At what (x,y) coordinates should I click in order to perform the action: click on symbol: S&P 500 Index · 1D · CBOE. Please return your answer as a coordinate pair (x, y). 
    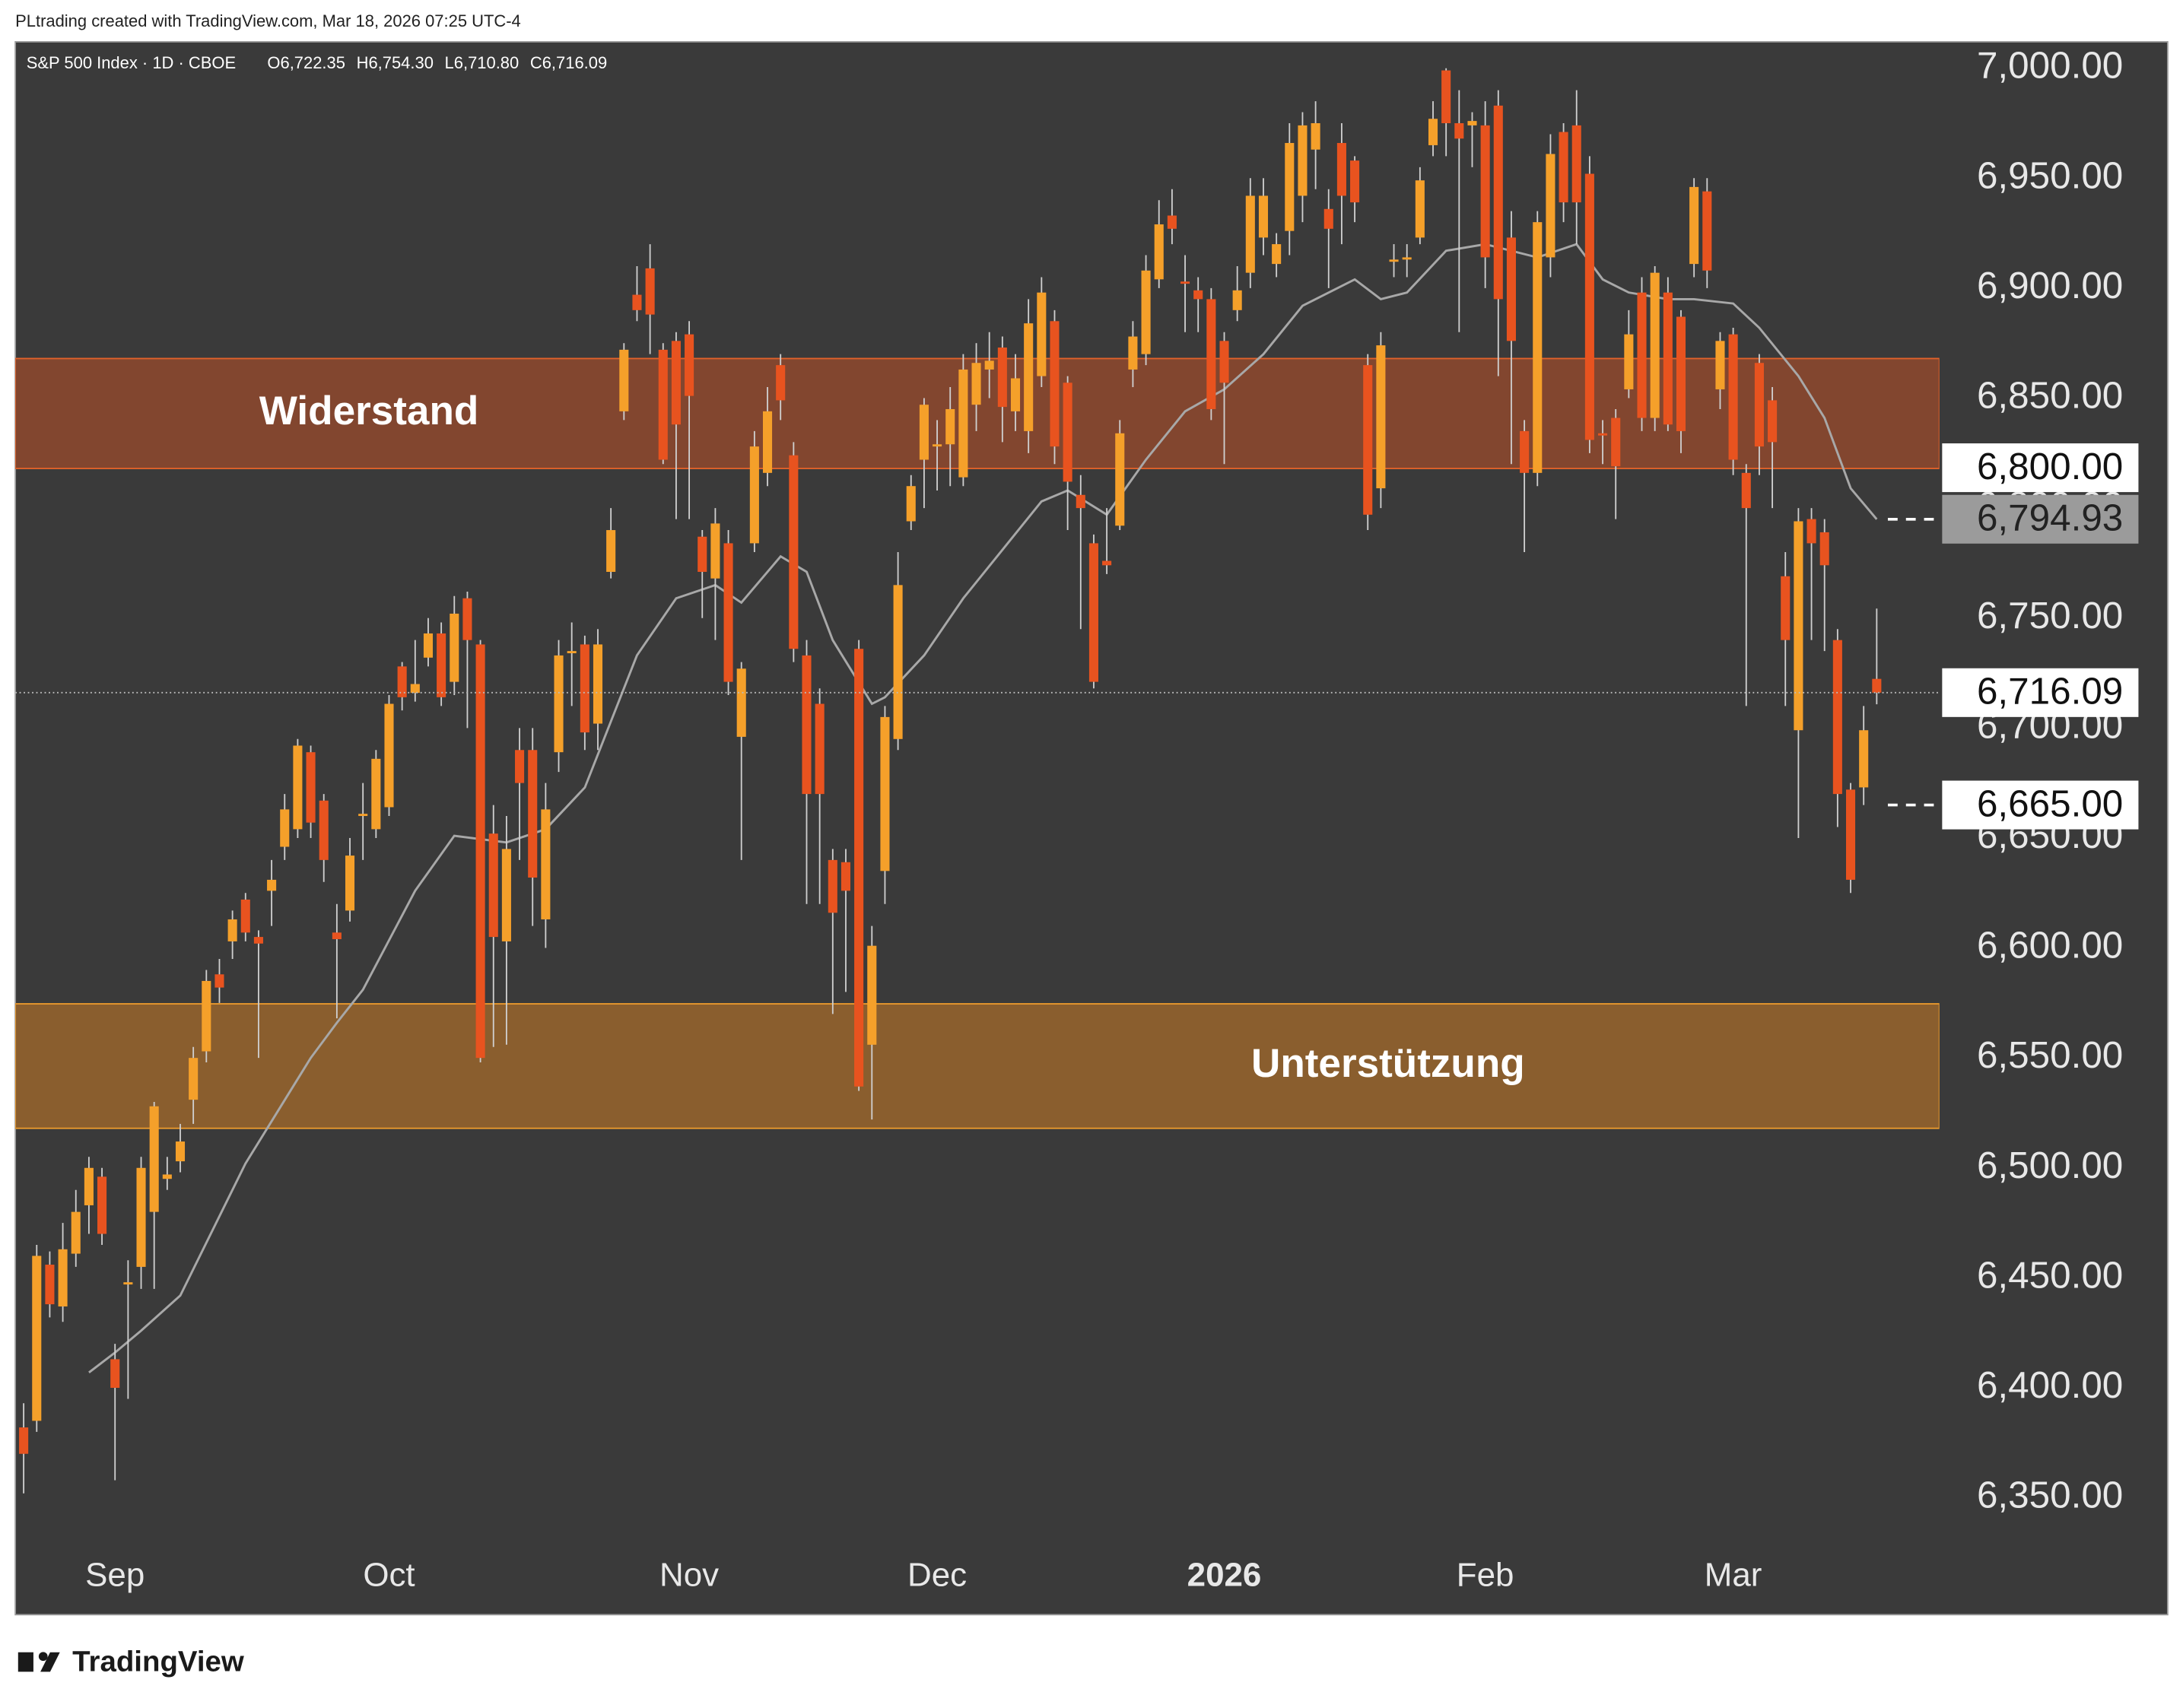
    Looking at the image, I should click on (131, 63).